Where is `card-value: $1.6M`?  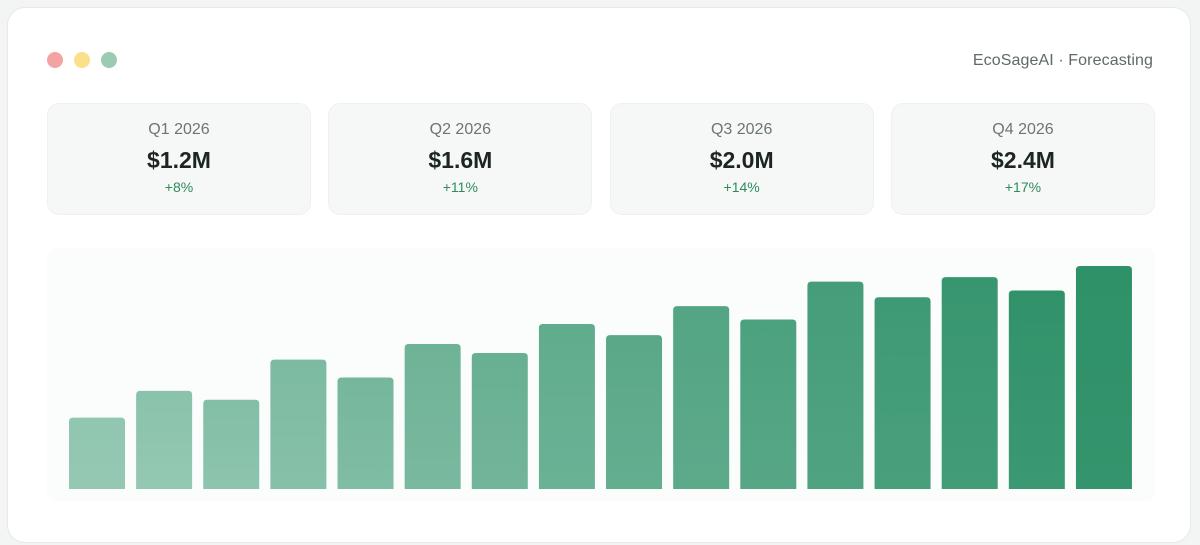
card-value: $1.6M is located at coordinates (460, 160).